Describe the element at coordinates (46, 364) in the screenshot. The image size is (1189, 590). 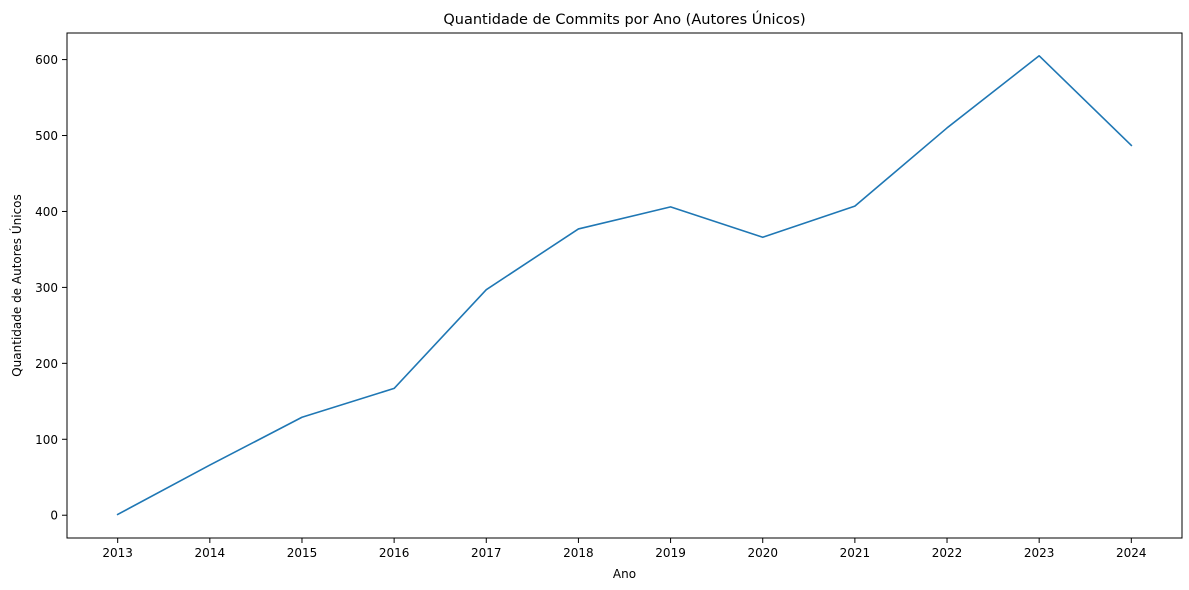
I see `y-tick-label: 200` at that location.